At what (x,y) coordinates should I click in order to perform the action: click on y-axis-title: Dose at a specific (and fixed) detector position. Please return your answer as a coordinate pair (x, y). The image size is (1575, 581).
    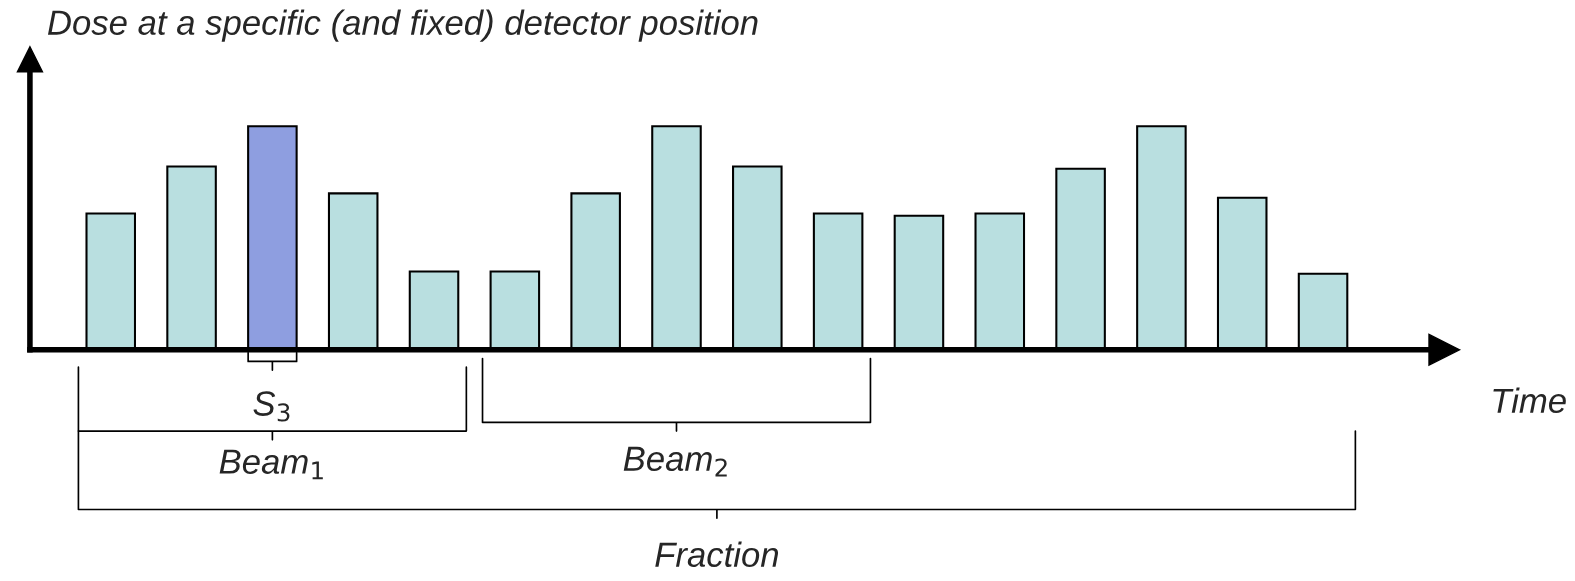
    Looking at the image, I should click on (402, 25).